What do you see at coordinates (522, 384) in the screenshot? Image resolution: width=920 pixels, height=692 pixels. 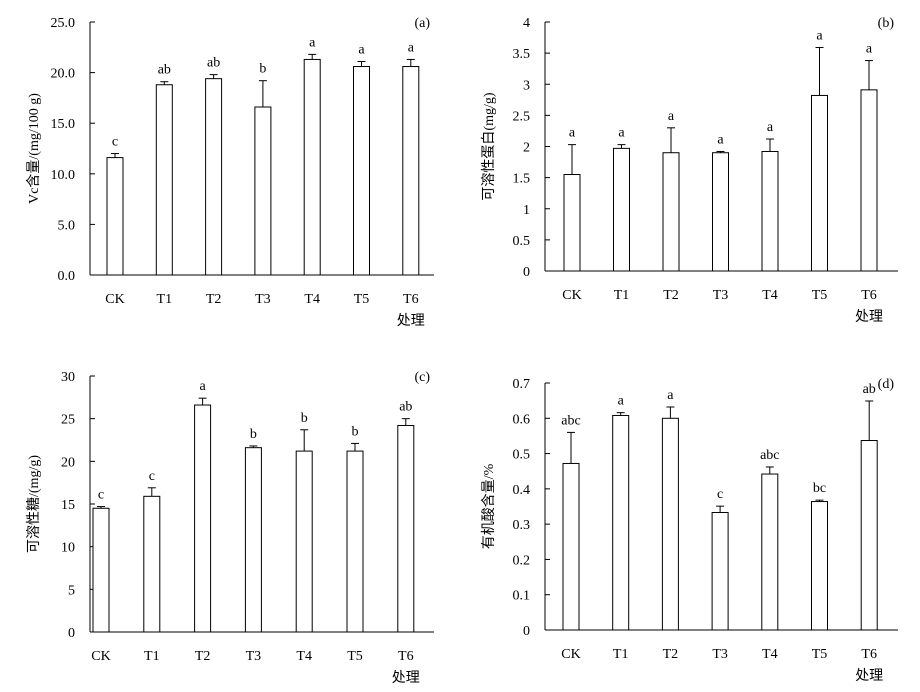 I see `y-tick-label: 0.7` at bounding box center [522, 384].